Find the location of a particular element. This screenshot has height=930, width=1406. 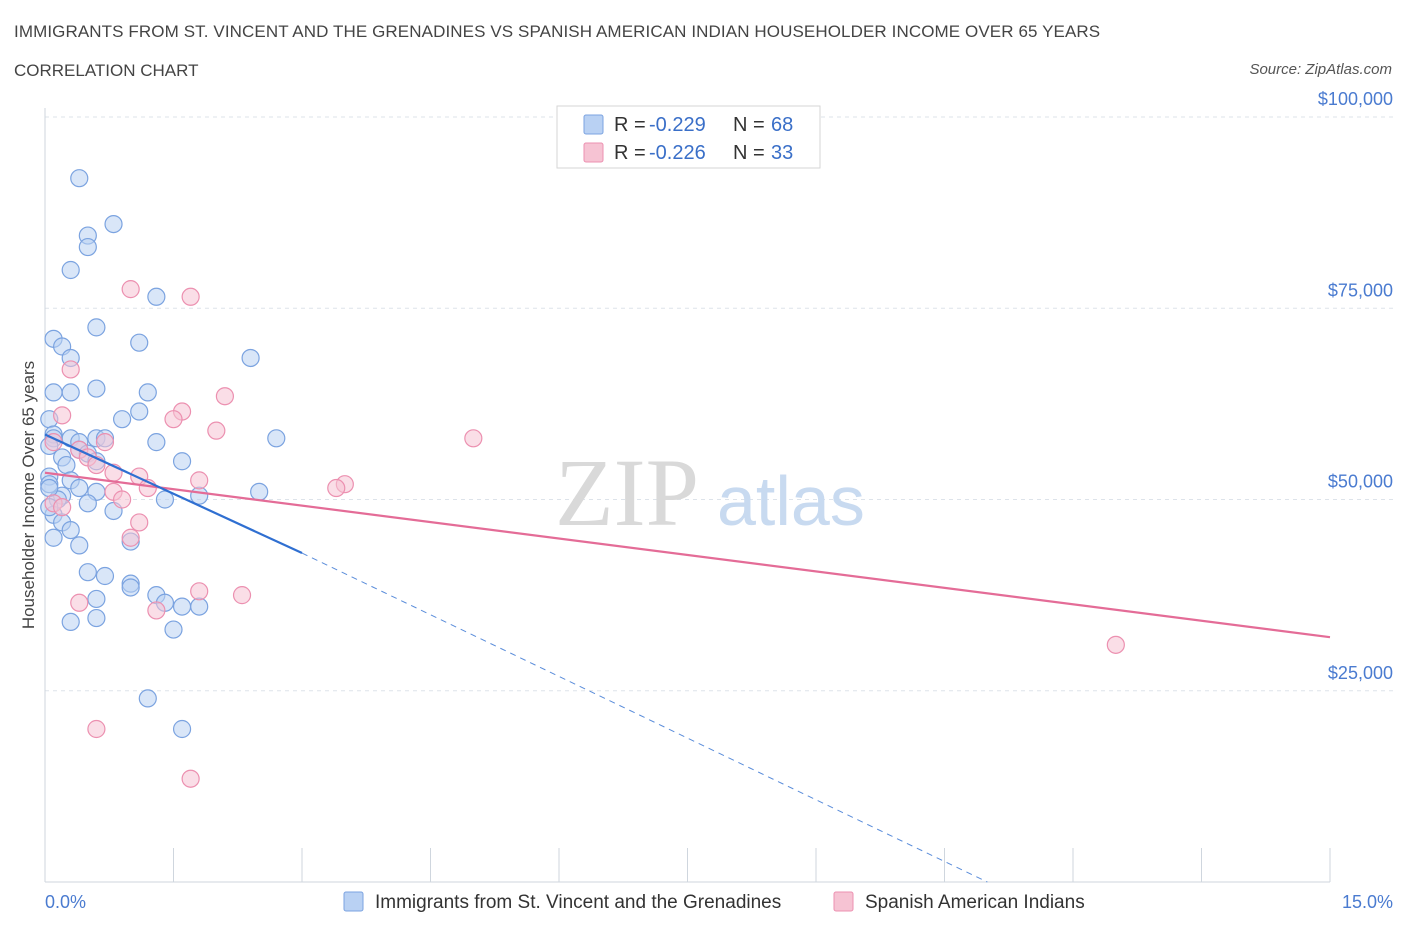

source-label: Source: ZipAtlas.com is located at coordinates (1320, 69).